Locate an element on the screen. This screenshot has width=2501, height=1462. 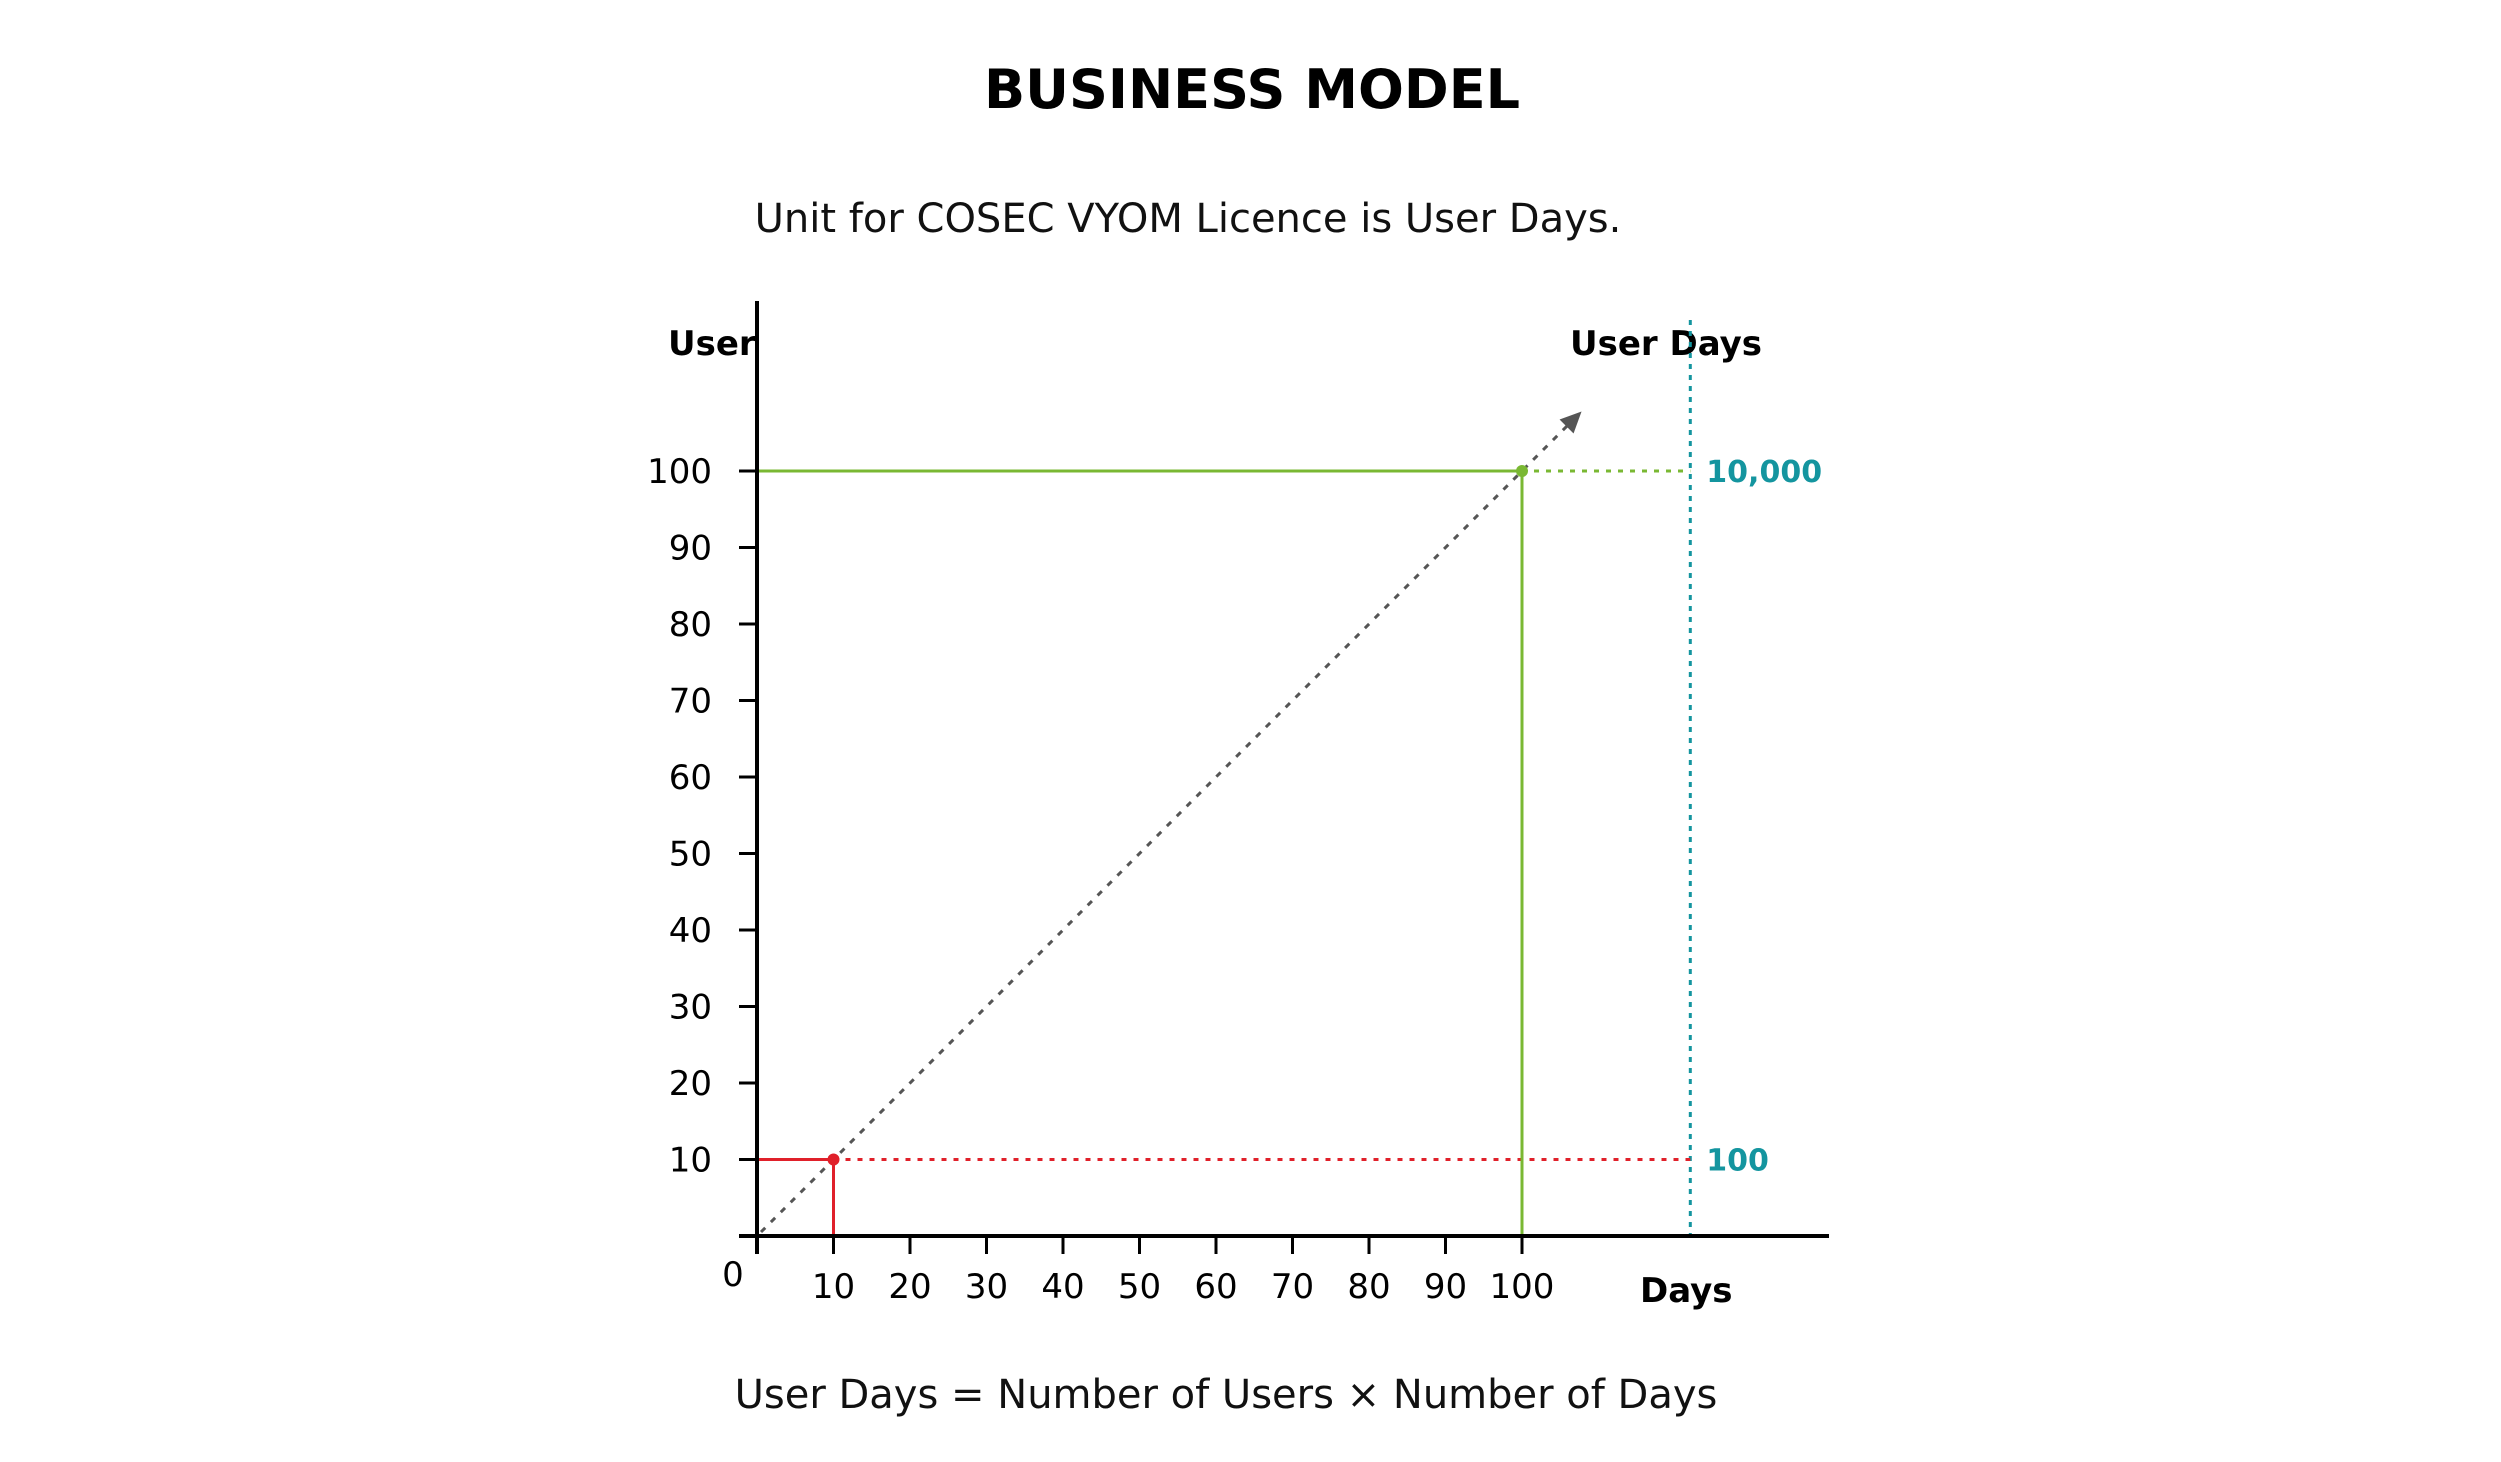
title: BUSINESS MODEL is located at coordinates (1252, 89).